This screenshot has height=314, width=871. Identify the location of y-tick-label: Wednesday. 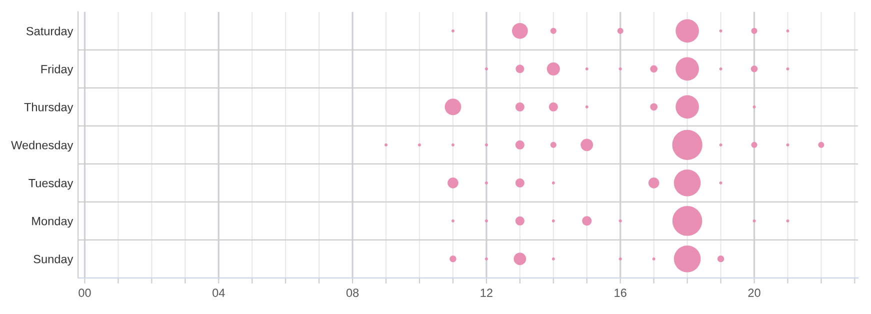
(42, 146).